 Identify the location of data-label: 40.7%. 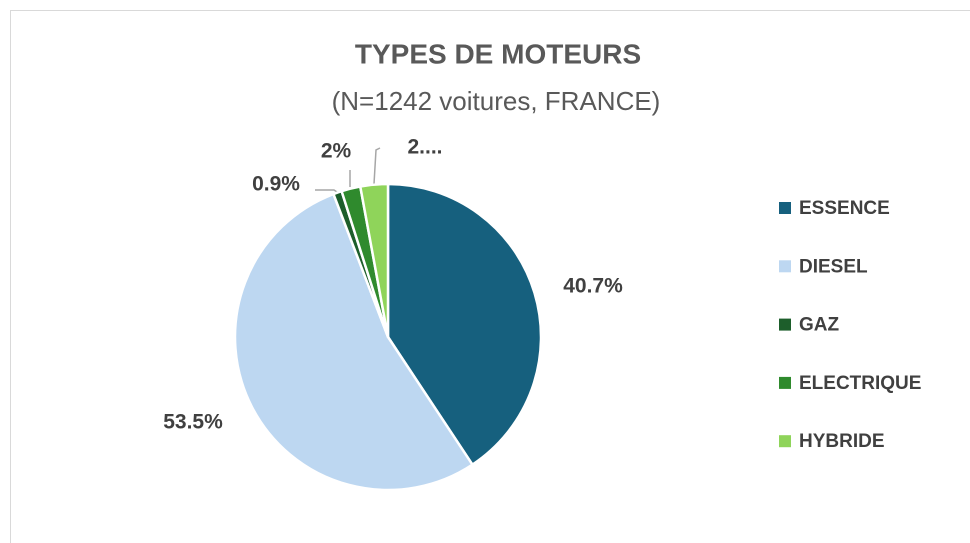
(593, 286).